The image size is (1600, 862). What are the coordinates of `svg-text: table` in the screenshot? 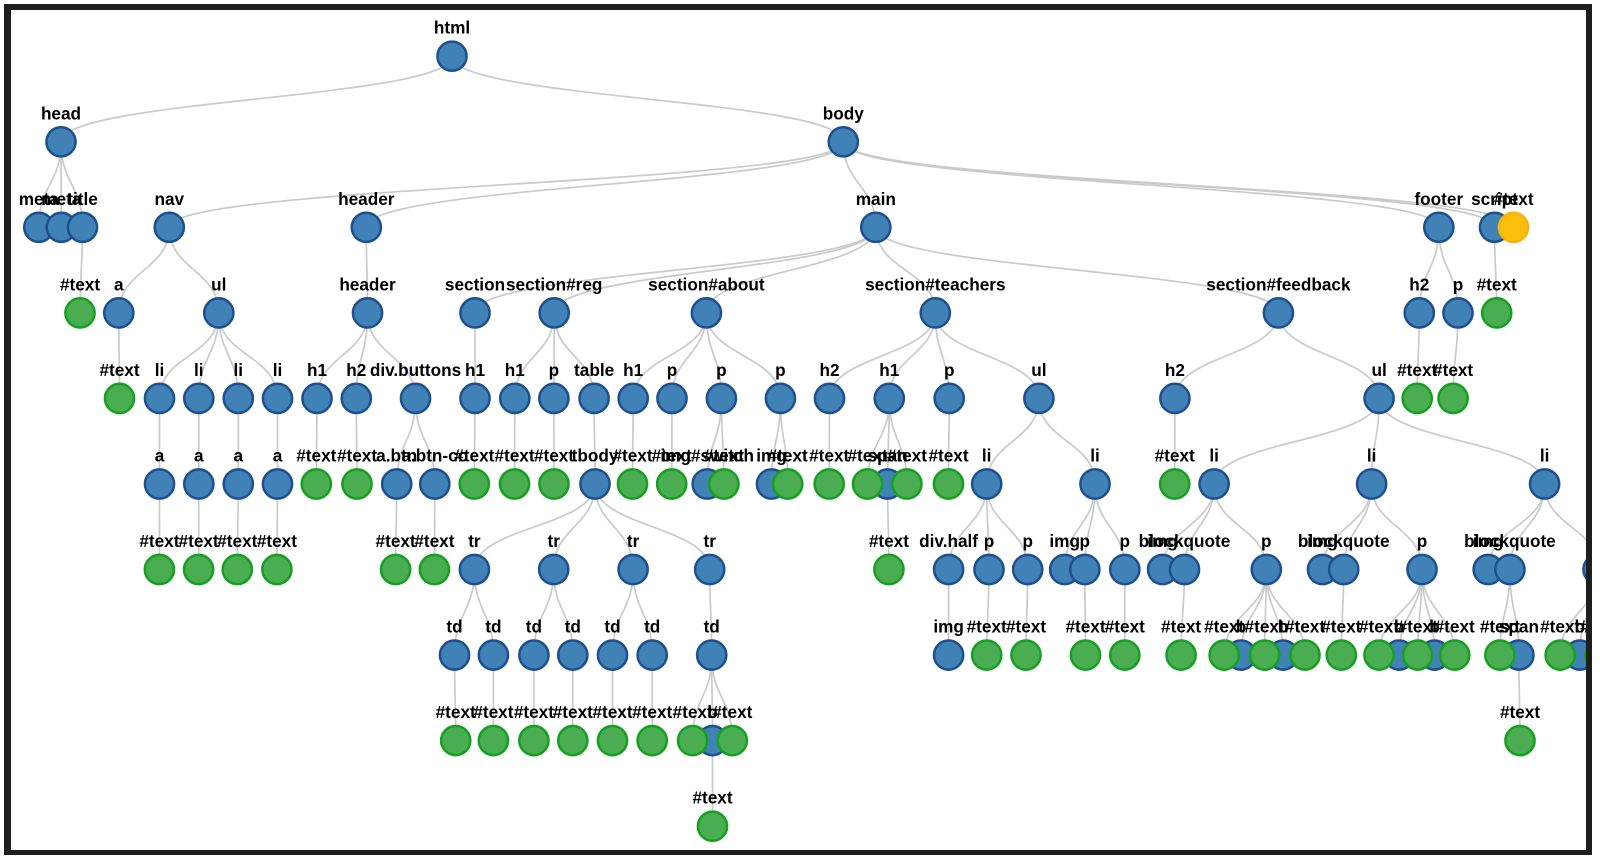 It's located at (594, 370).